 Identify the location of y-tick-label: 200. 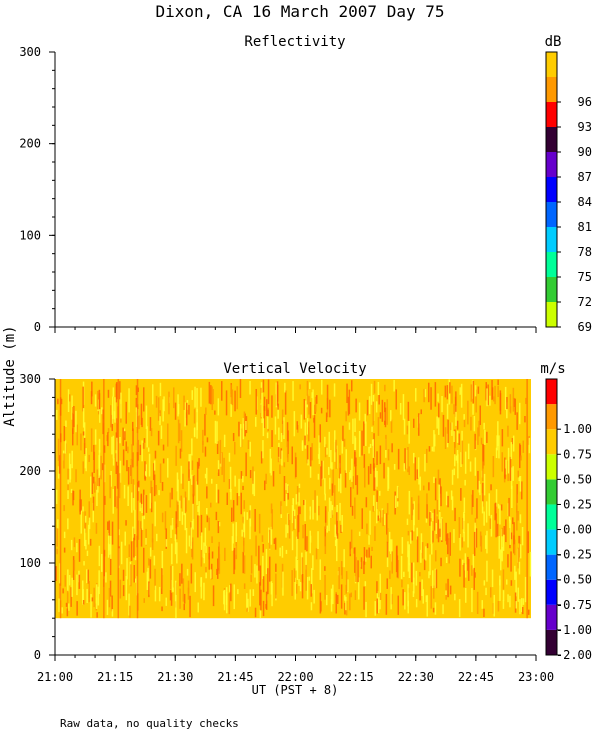
(30, 471).